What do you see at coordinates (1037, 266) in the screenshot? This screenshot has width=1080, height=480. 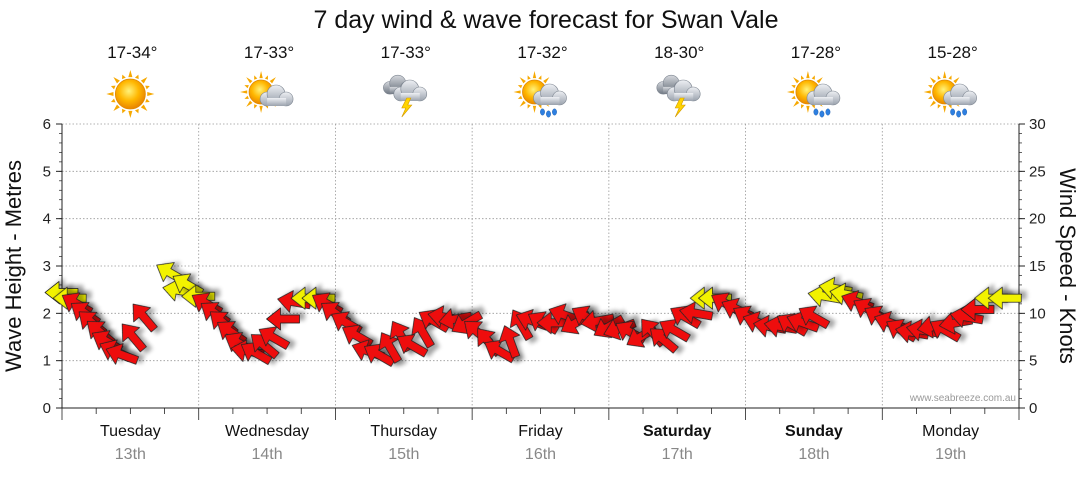 I see `right-tick-label: 15` at bounding box center [1037, 266].